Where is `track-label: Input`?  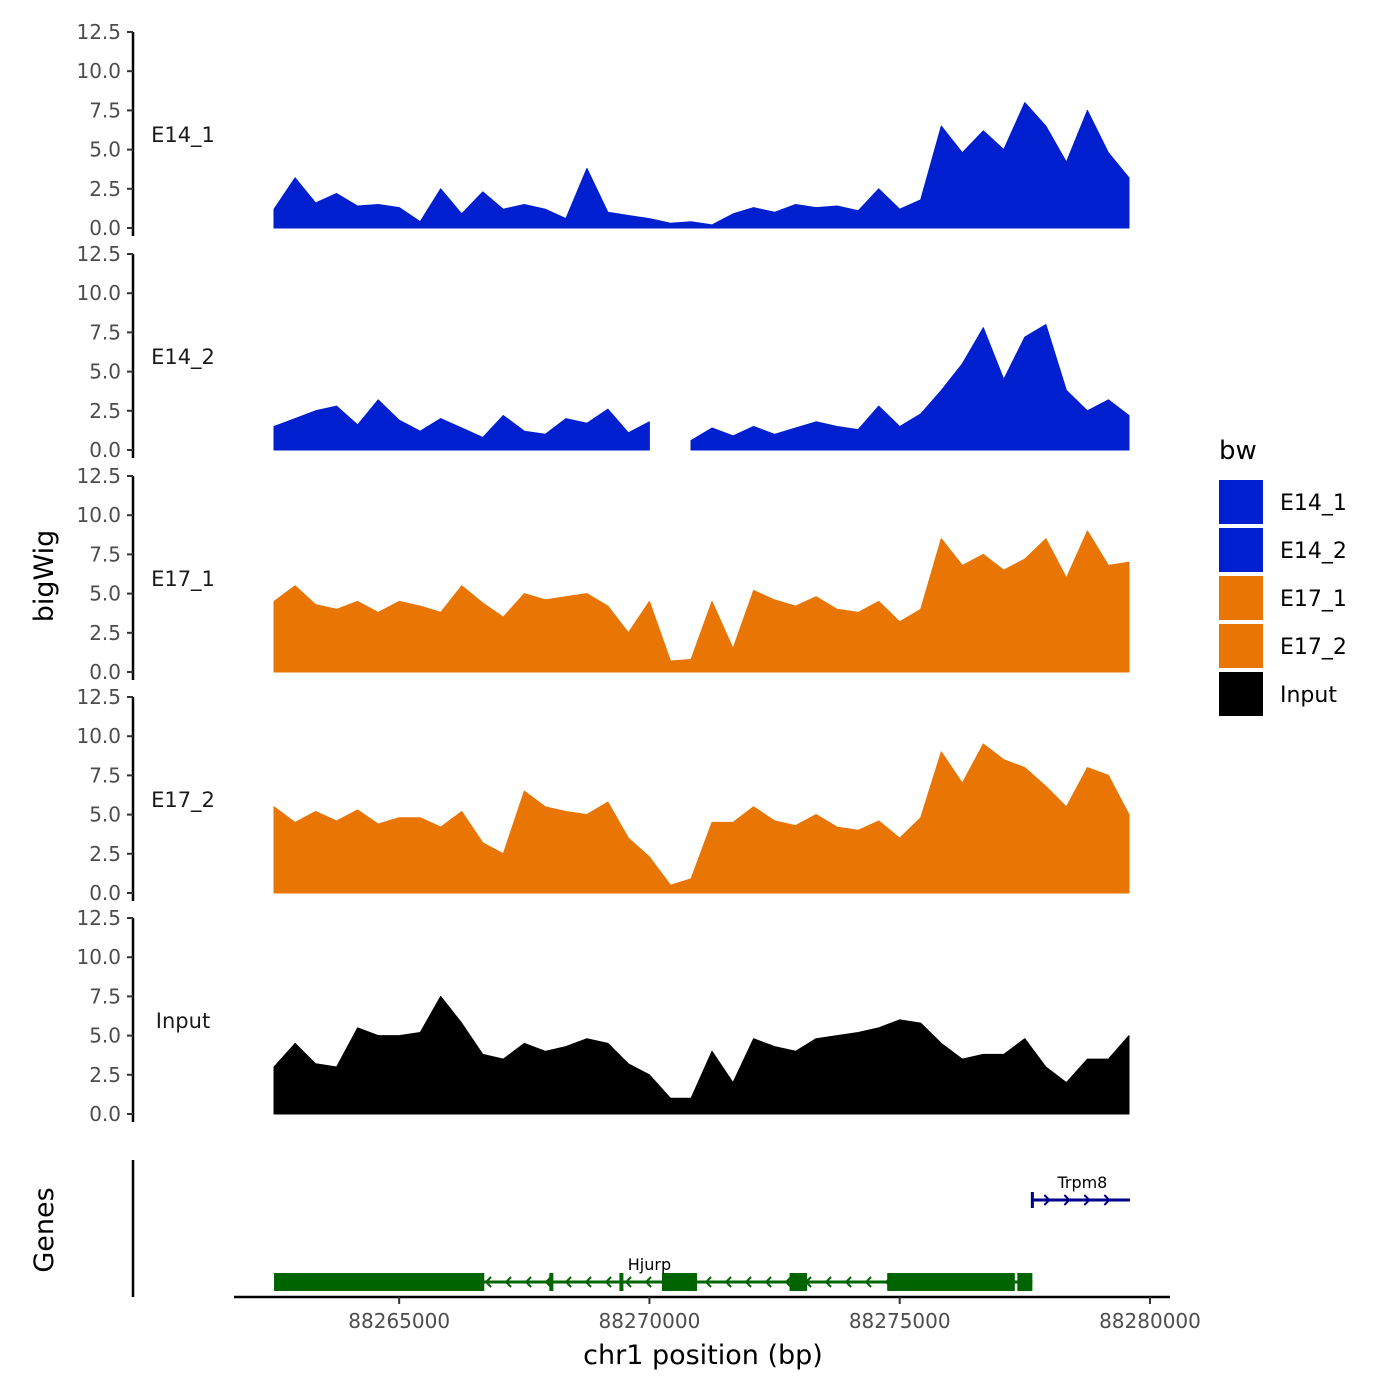 track-label: Input is located at coordinates (183, 1021).